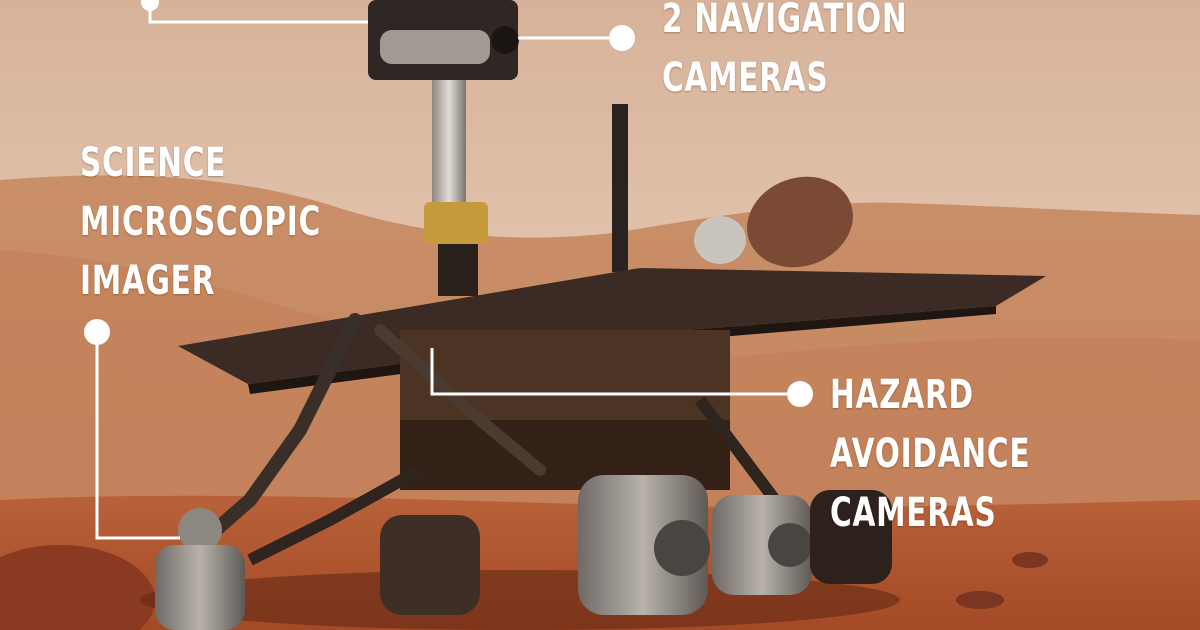 Image resolution: width=1200 pixels, height=630 pixels. Describe the element at coordinates (458, 270) in the screenshot. I see `mast-base` at that location.